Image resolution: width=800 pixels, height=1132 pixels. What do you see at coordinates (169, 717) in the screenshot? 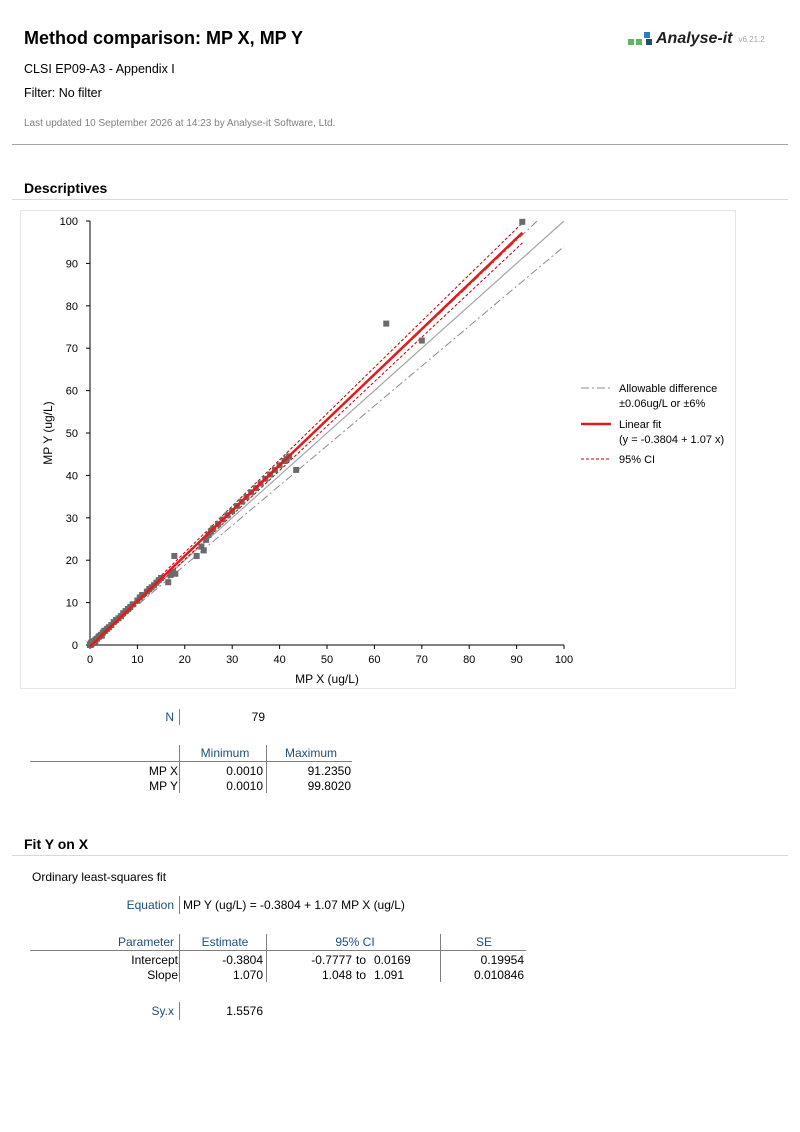
I see `n-label: N` at bounding box center [169, 717].